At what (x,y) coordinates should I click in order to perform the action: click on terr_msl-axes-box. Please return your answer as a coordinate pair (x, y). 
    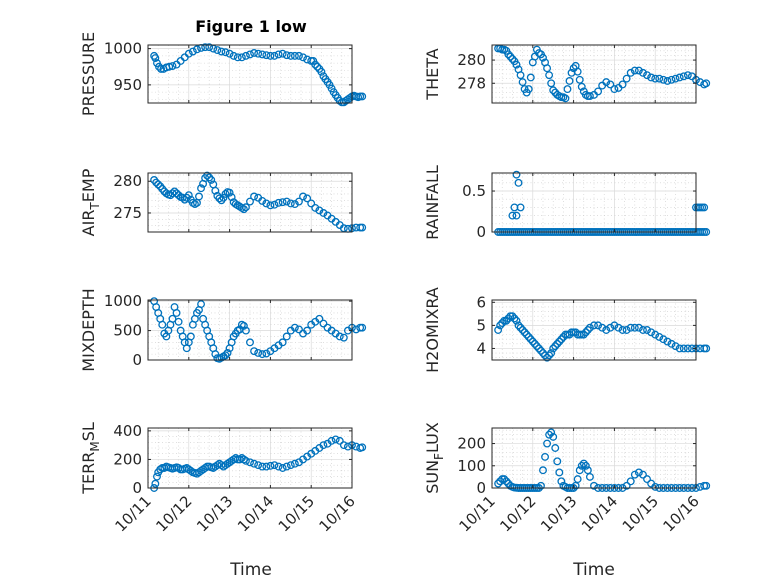
    Looking at the image, I should click on (250, 458).